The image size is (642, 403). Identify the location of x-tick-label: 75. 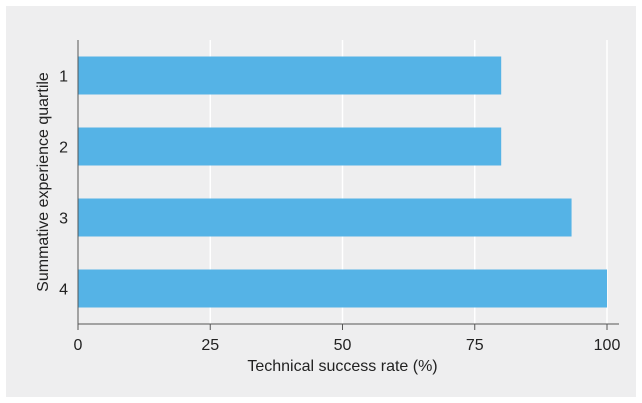
(475, 345).